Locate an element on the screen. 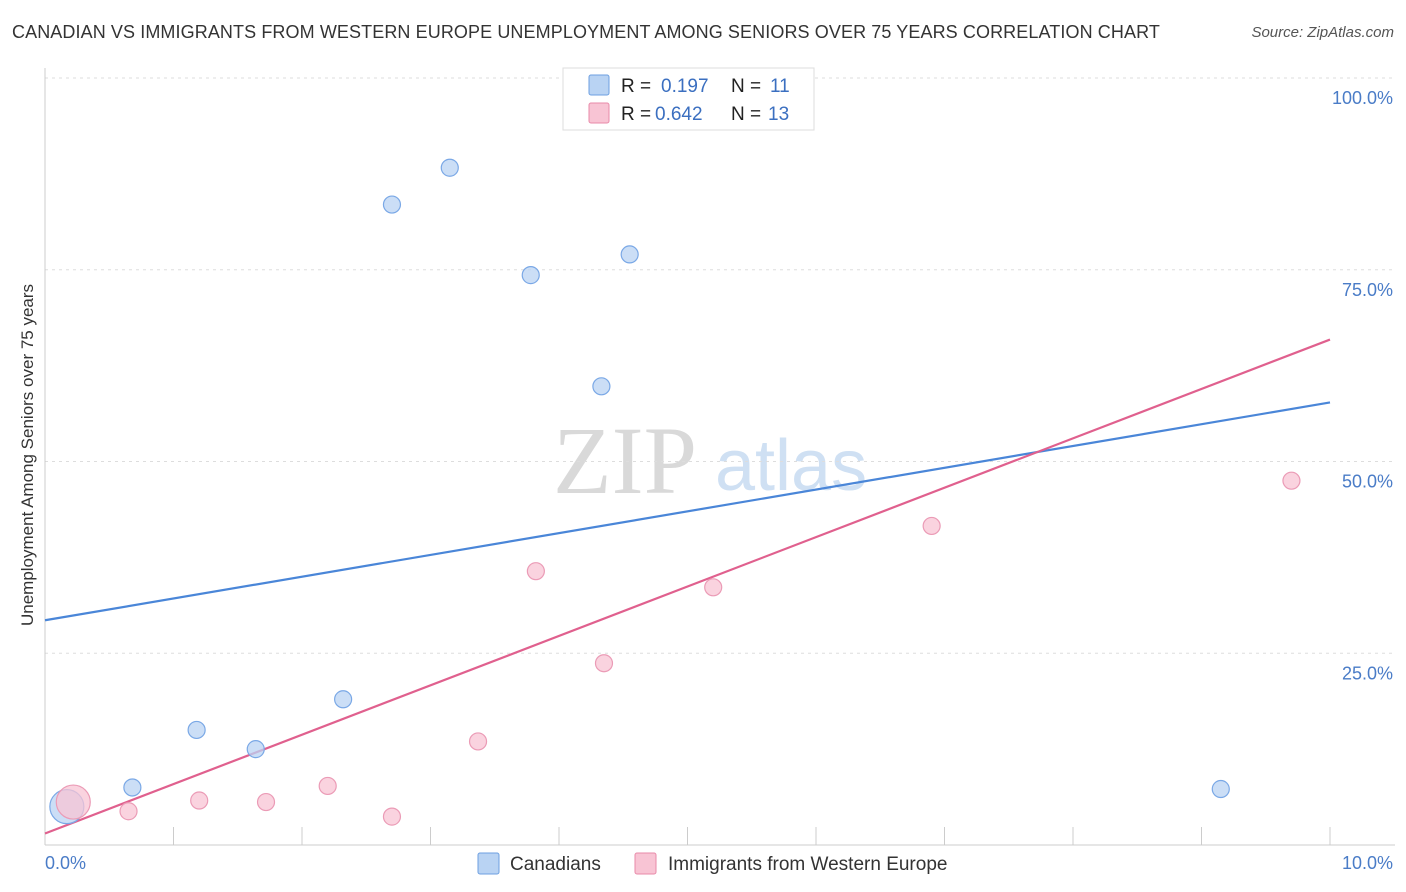  immigrants-n-label: N = is located at coordinates (746, 114).